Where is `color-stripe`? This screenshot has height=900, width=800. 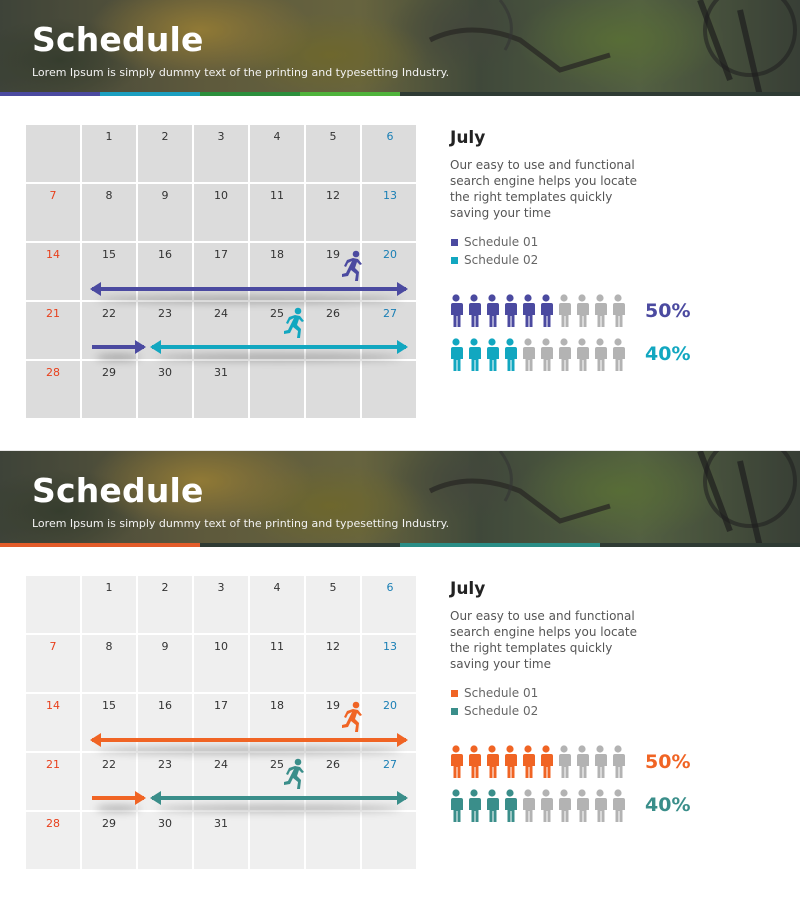 color-stripe is located at coordinates (400, 94).